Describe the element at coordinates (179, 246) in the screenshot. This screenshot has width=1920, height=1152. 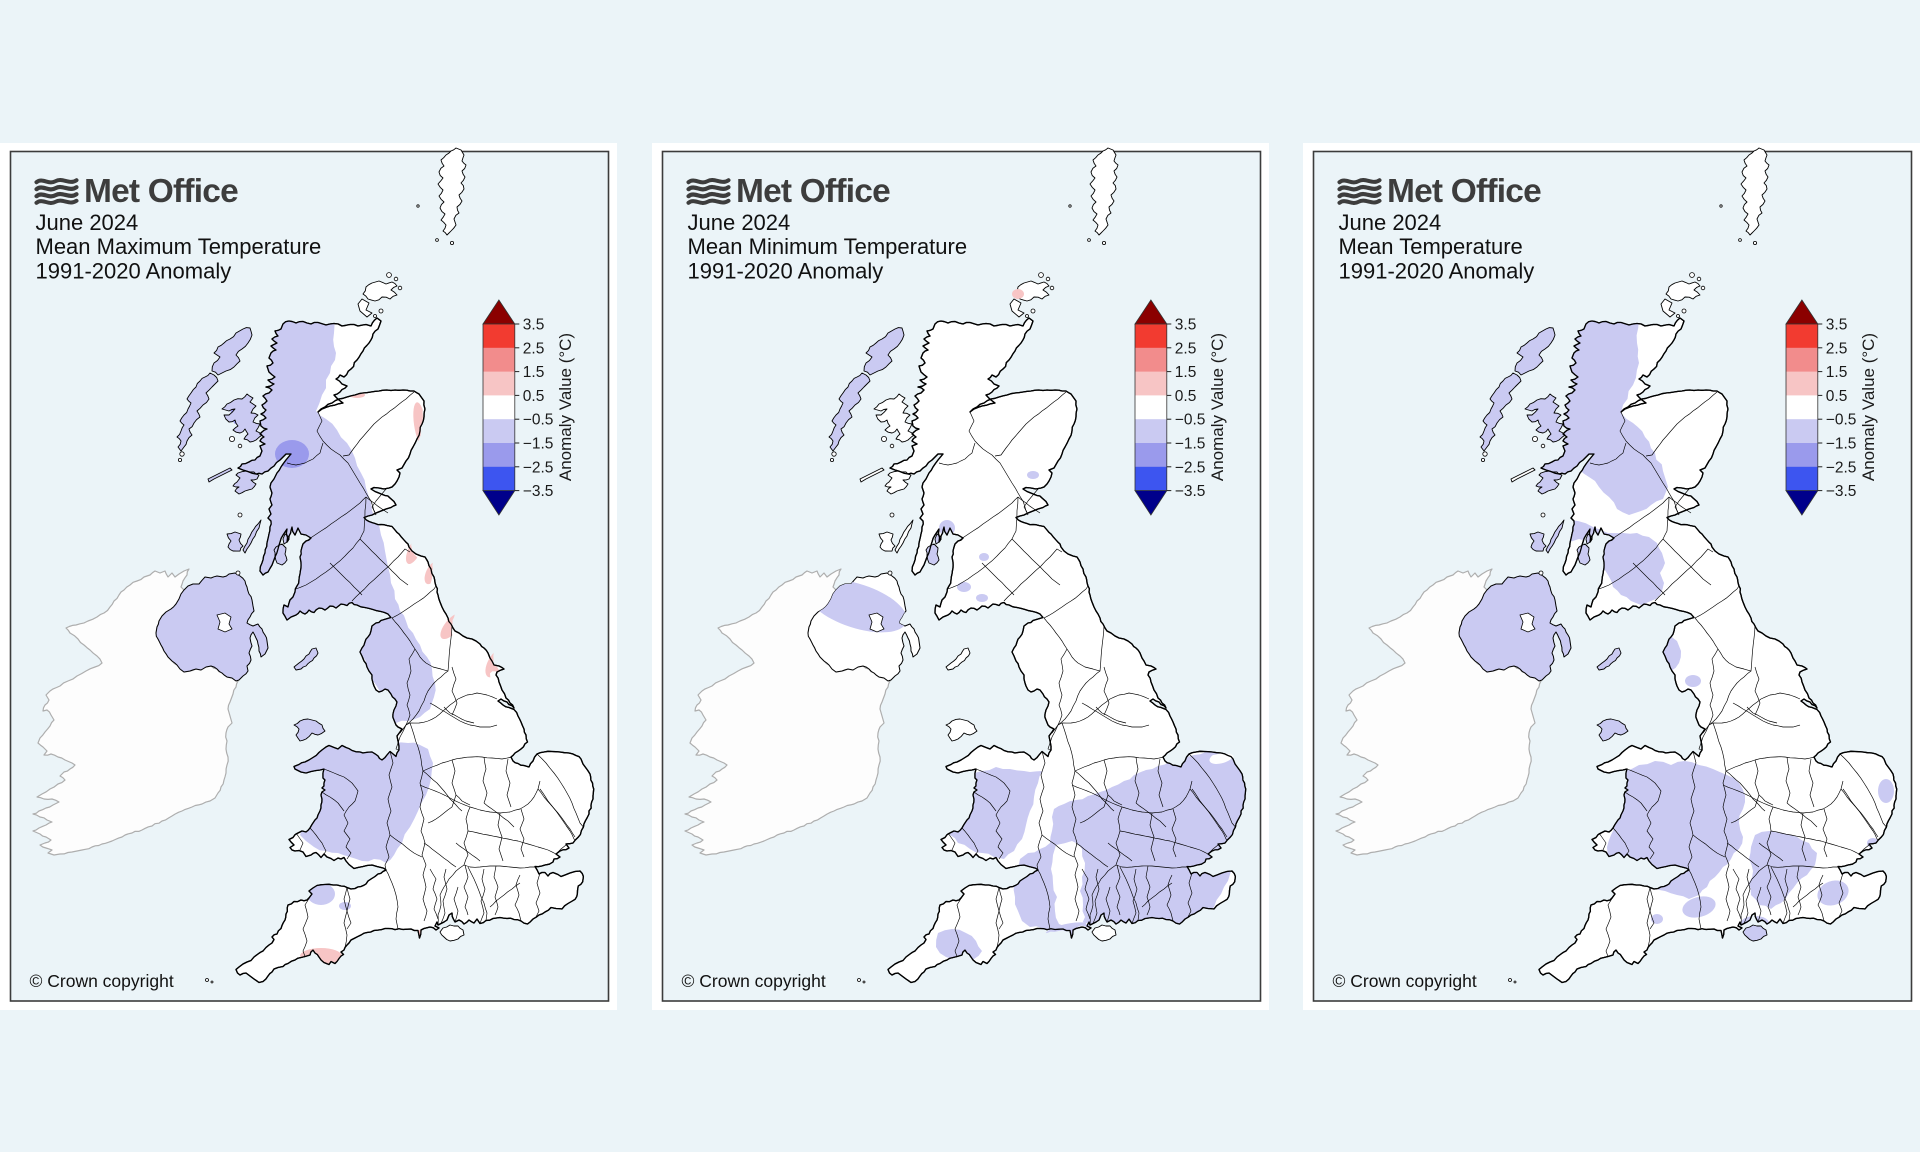
I see `svg-text: Mean Maximum Temperature` at that location.